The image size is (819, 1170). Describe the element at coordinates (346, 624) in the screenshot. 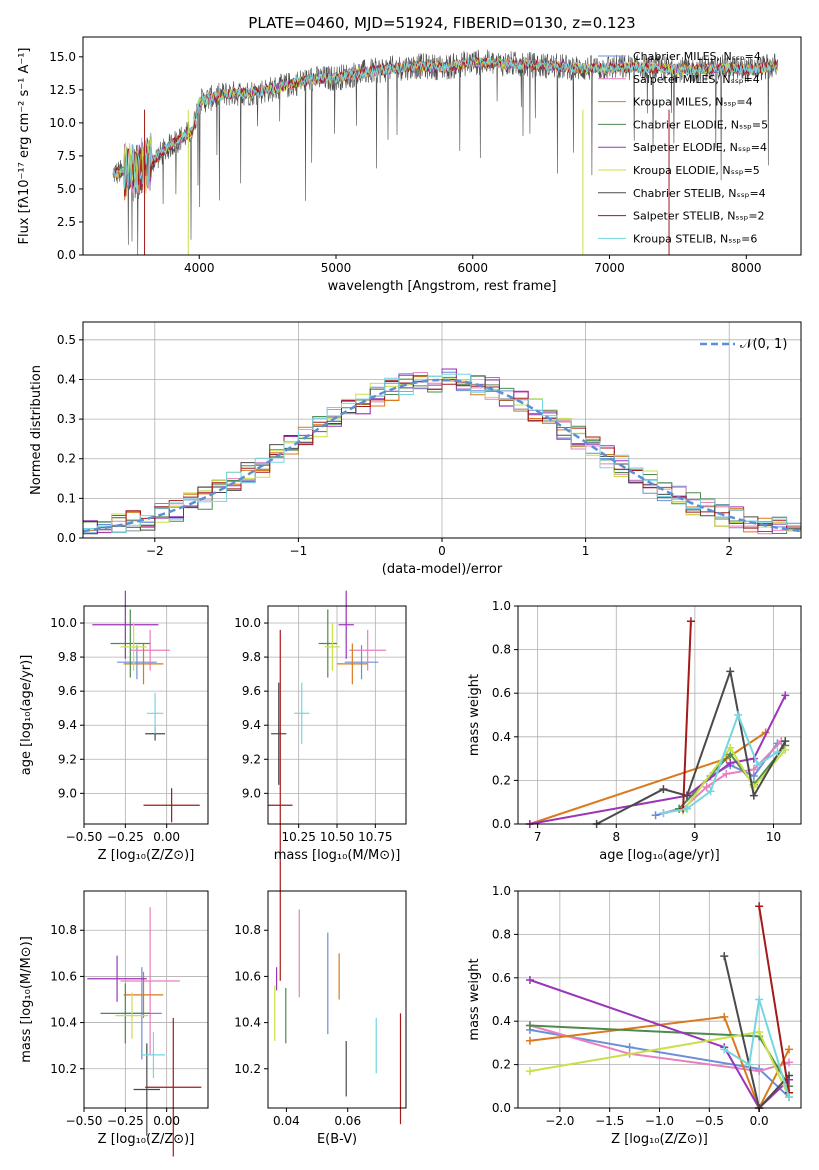

I see `errorbar-salpeter-elodie` at that location.